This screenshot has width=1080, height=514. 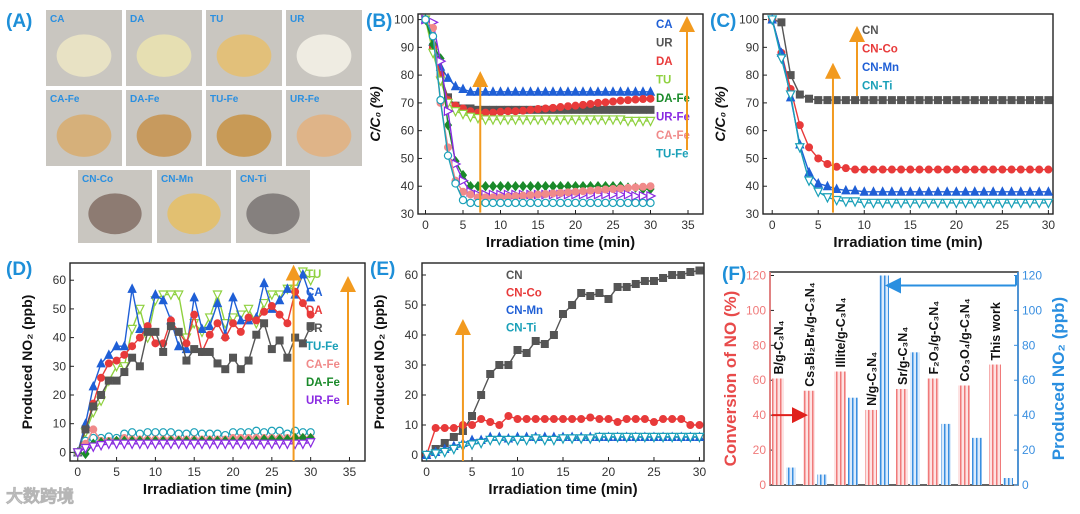 What do you see at coordinates (115, 206) in the screenshot?
I see `photo-cn-co: CN-Co` at bounding box center [115, 206].